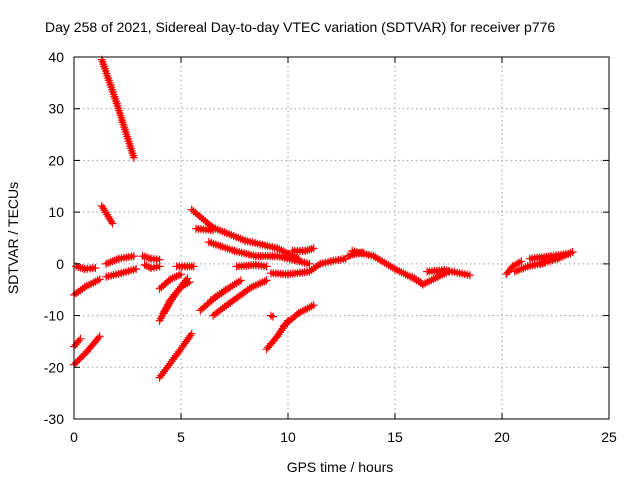 The width and height of the screenshot is (640, 480). What do you see at coordinates (54, 367) in the screenshot?
I see `y-tick-label: -20` at bounding box center [54, 367].